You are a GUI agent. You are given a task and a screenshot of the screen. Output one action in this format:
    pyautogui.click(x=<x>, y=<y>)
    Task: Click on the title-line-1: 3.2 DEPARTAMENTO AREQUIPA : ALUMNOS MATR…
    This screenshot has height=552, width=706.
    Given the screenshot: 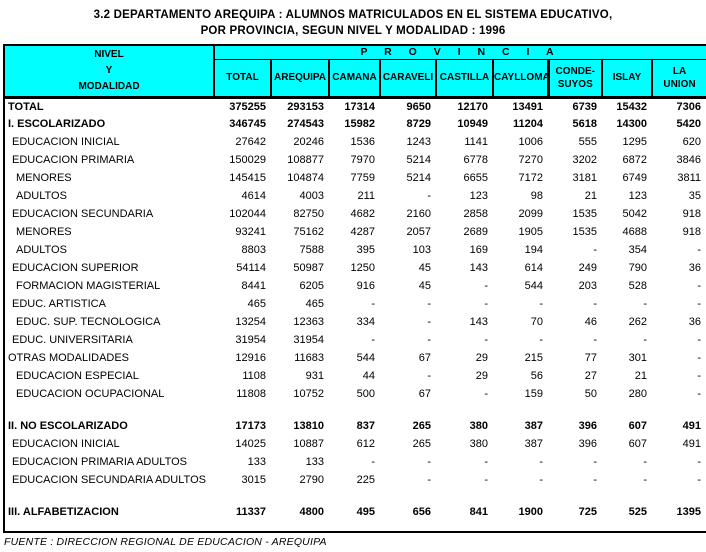 What is the action you would take?
    pyautogui.click(x=353, y=15)
    